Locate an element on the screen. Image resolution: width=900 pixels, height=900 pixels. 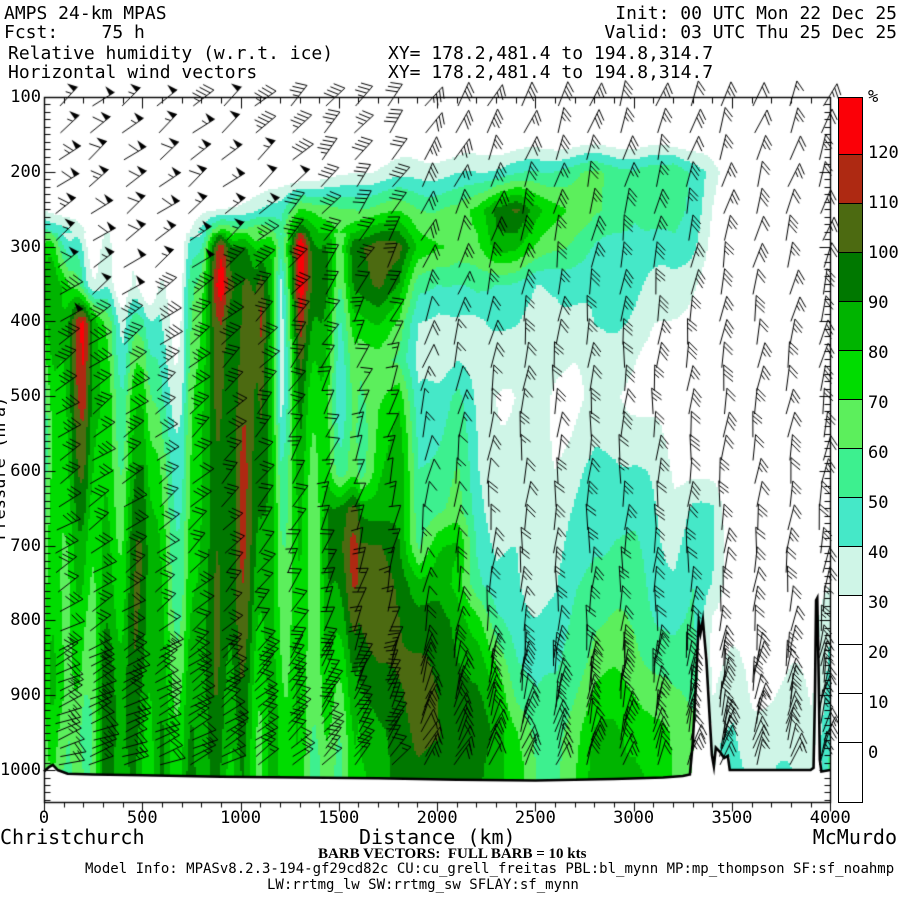
colorbar-tick-label: 70 is located at coordinates (878, 403).